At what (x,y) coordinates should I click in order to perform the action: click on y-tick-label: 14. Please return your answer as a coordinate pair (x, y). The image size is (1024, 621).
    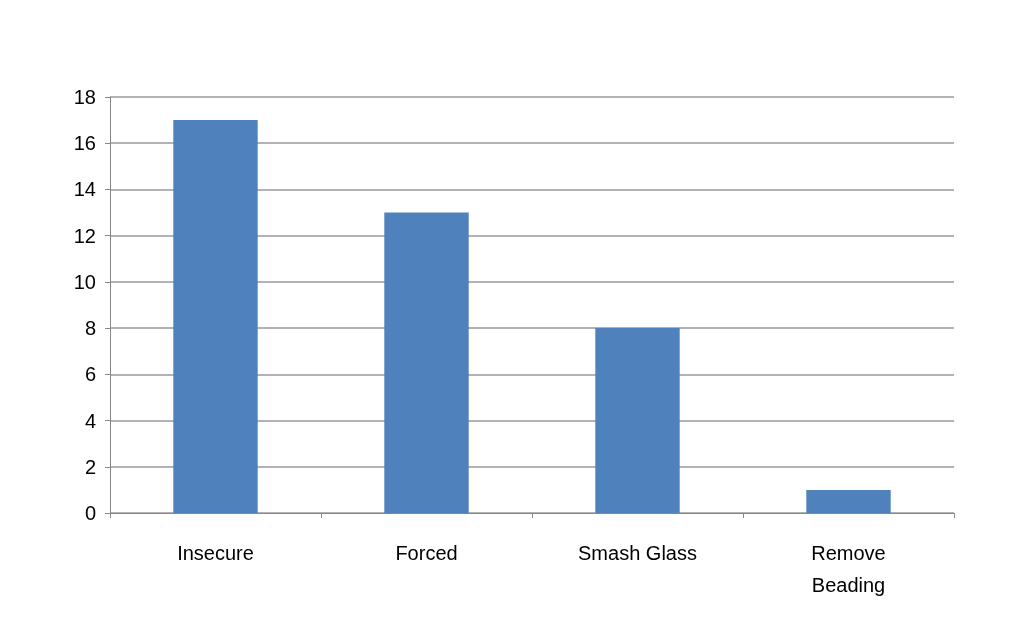
    Looking at the image, I should click on (84, 189).